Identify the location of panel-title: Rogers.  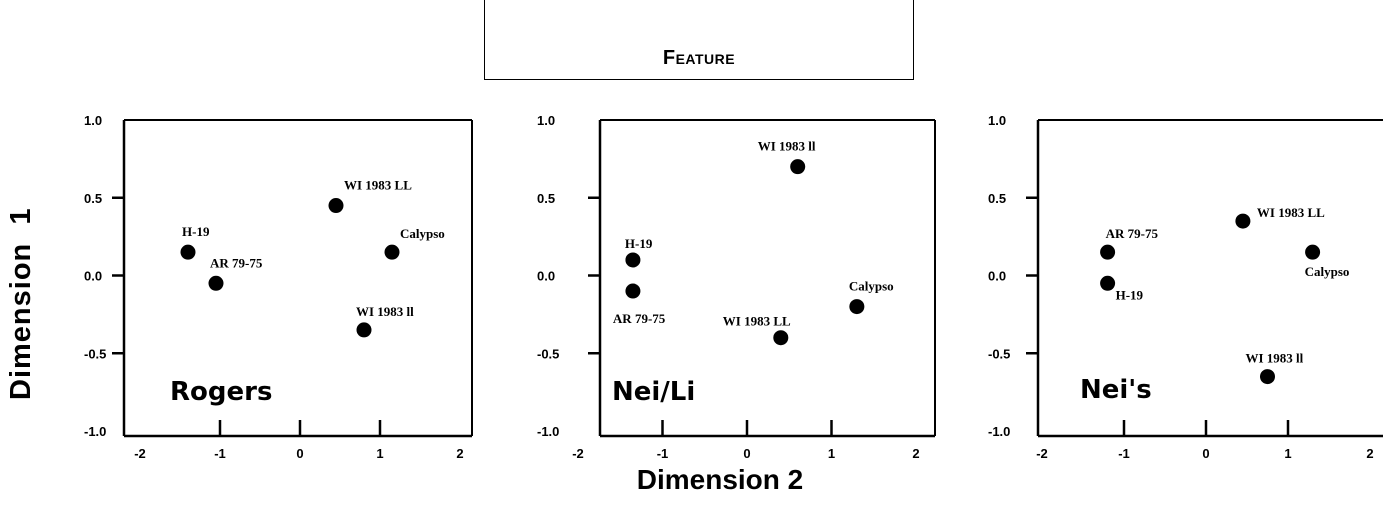
(221, 392).